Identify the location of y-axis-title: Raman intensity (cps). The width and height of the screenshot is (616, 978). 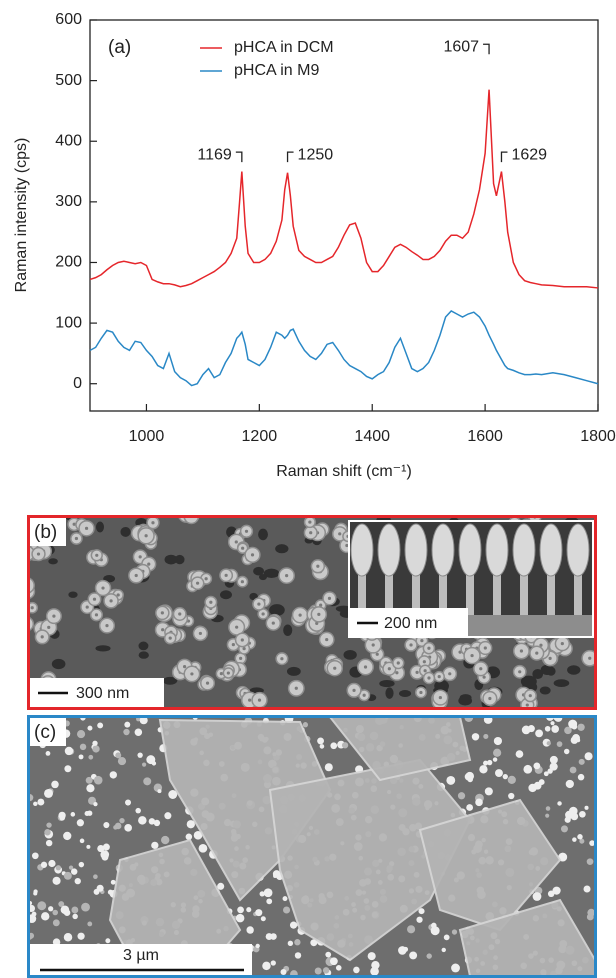
(21, 215).